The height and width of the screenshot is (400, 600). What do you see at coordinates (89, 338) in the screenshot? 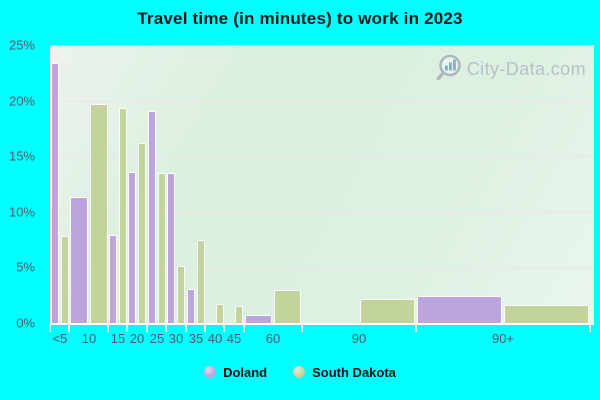
I see `x-tick-label-10: 10` at bounding box center [89, 338].